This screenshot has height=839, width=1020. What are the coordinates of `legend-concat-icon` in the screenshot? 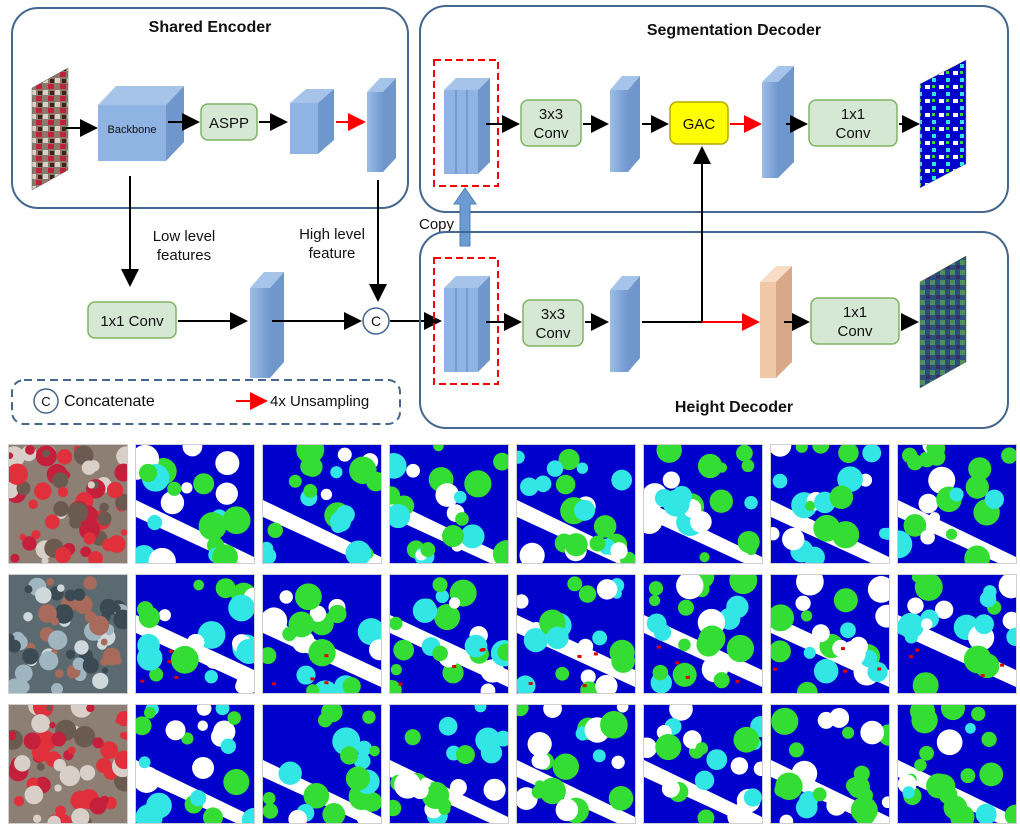 It's located at (46, 401).